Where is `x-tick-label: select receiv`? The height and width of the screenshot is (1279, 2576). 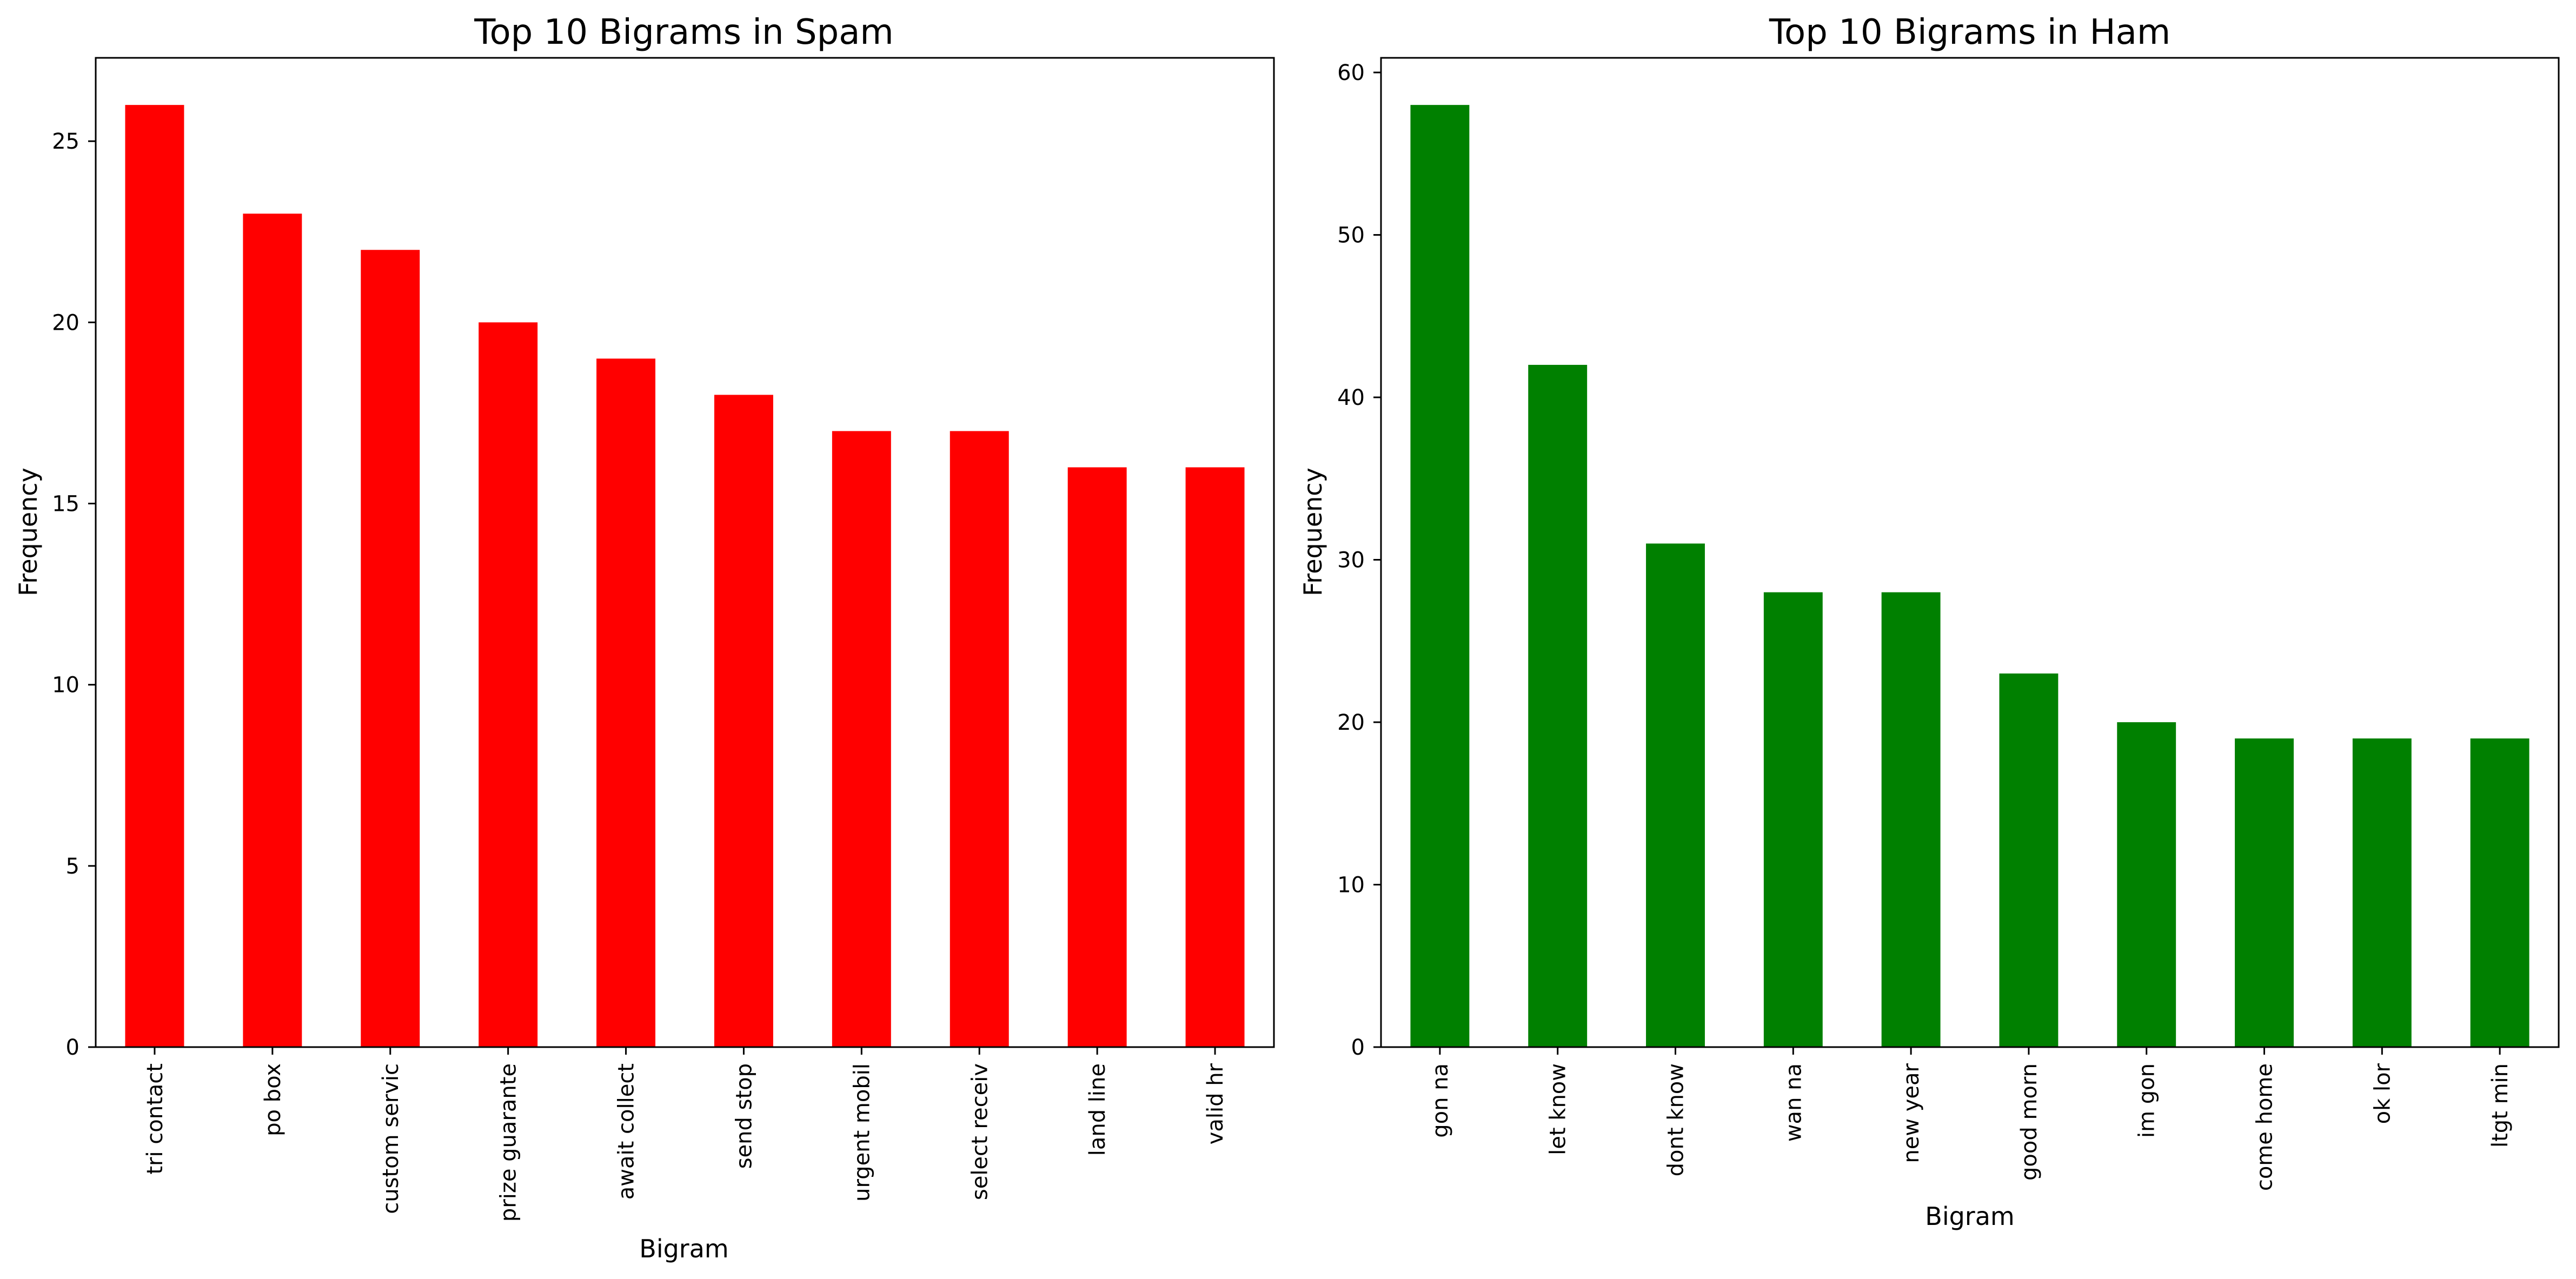 x-tick-label: select receiv is located at coordinates (979, 1131).